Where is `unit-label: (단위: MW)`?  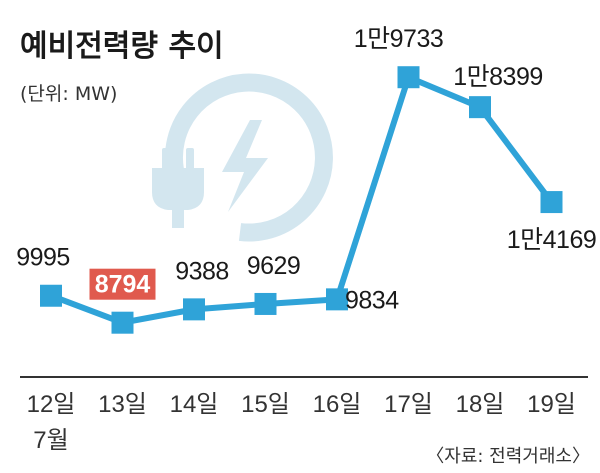
unit-label: (단위: MW) is located at coordinates (68, 94).